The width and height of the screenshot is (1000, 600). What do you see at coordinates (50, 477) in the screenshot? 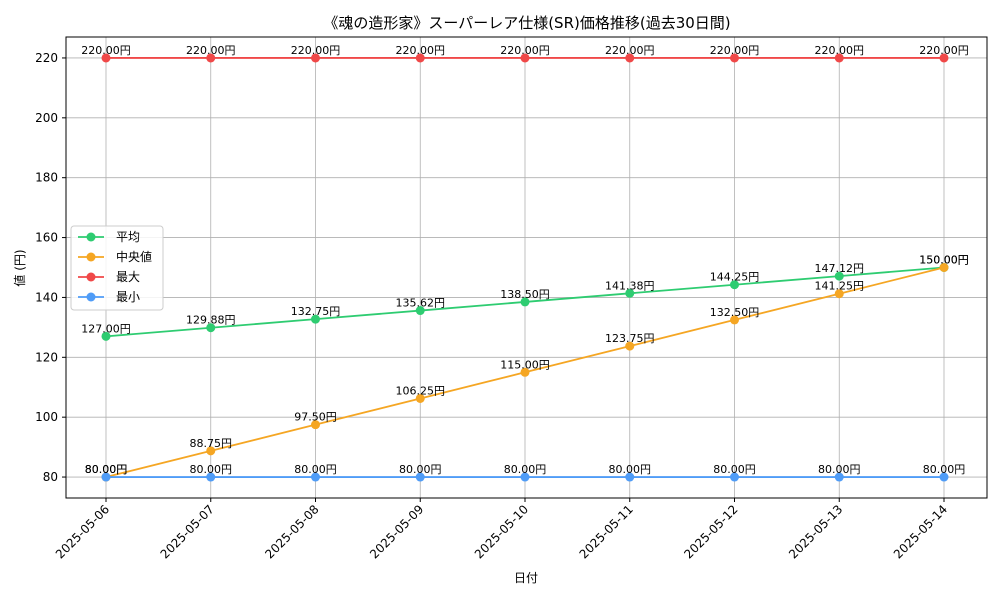
I see `y-tick-label: 80` at bounding box center [50, 477].